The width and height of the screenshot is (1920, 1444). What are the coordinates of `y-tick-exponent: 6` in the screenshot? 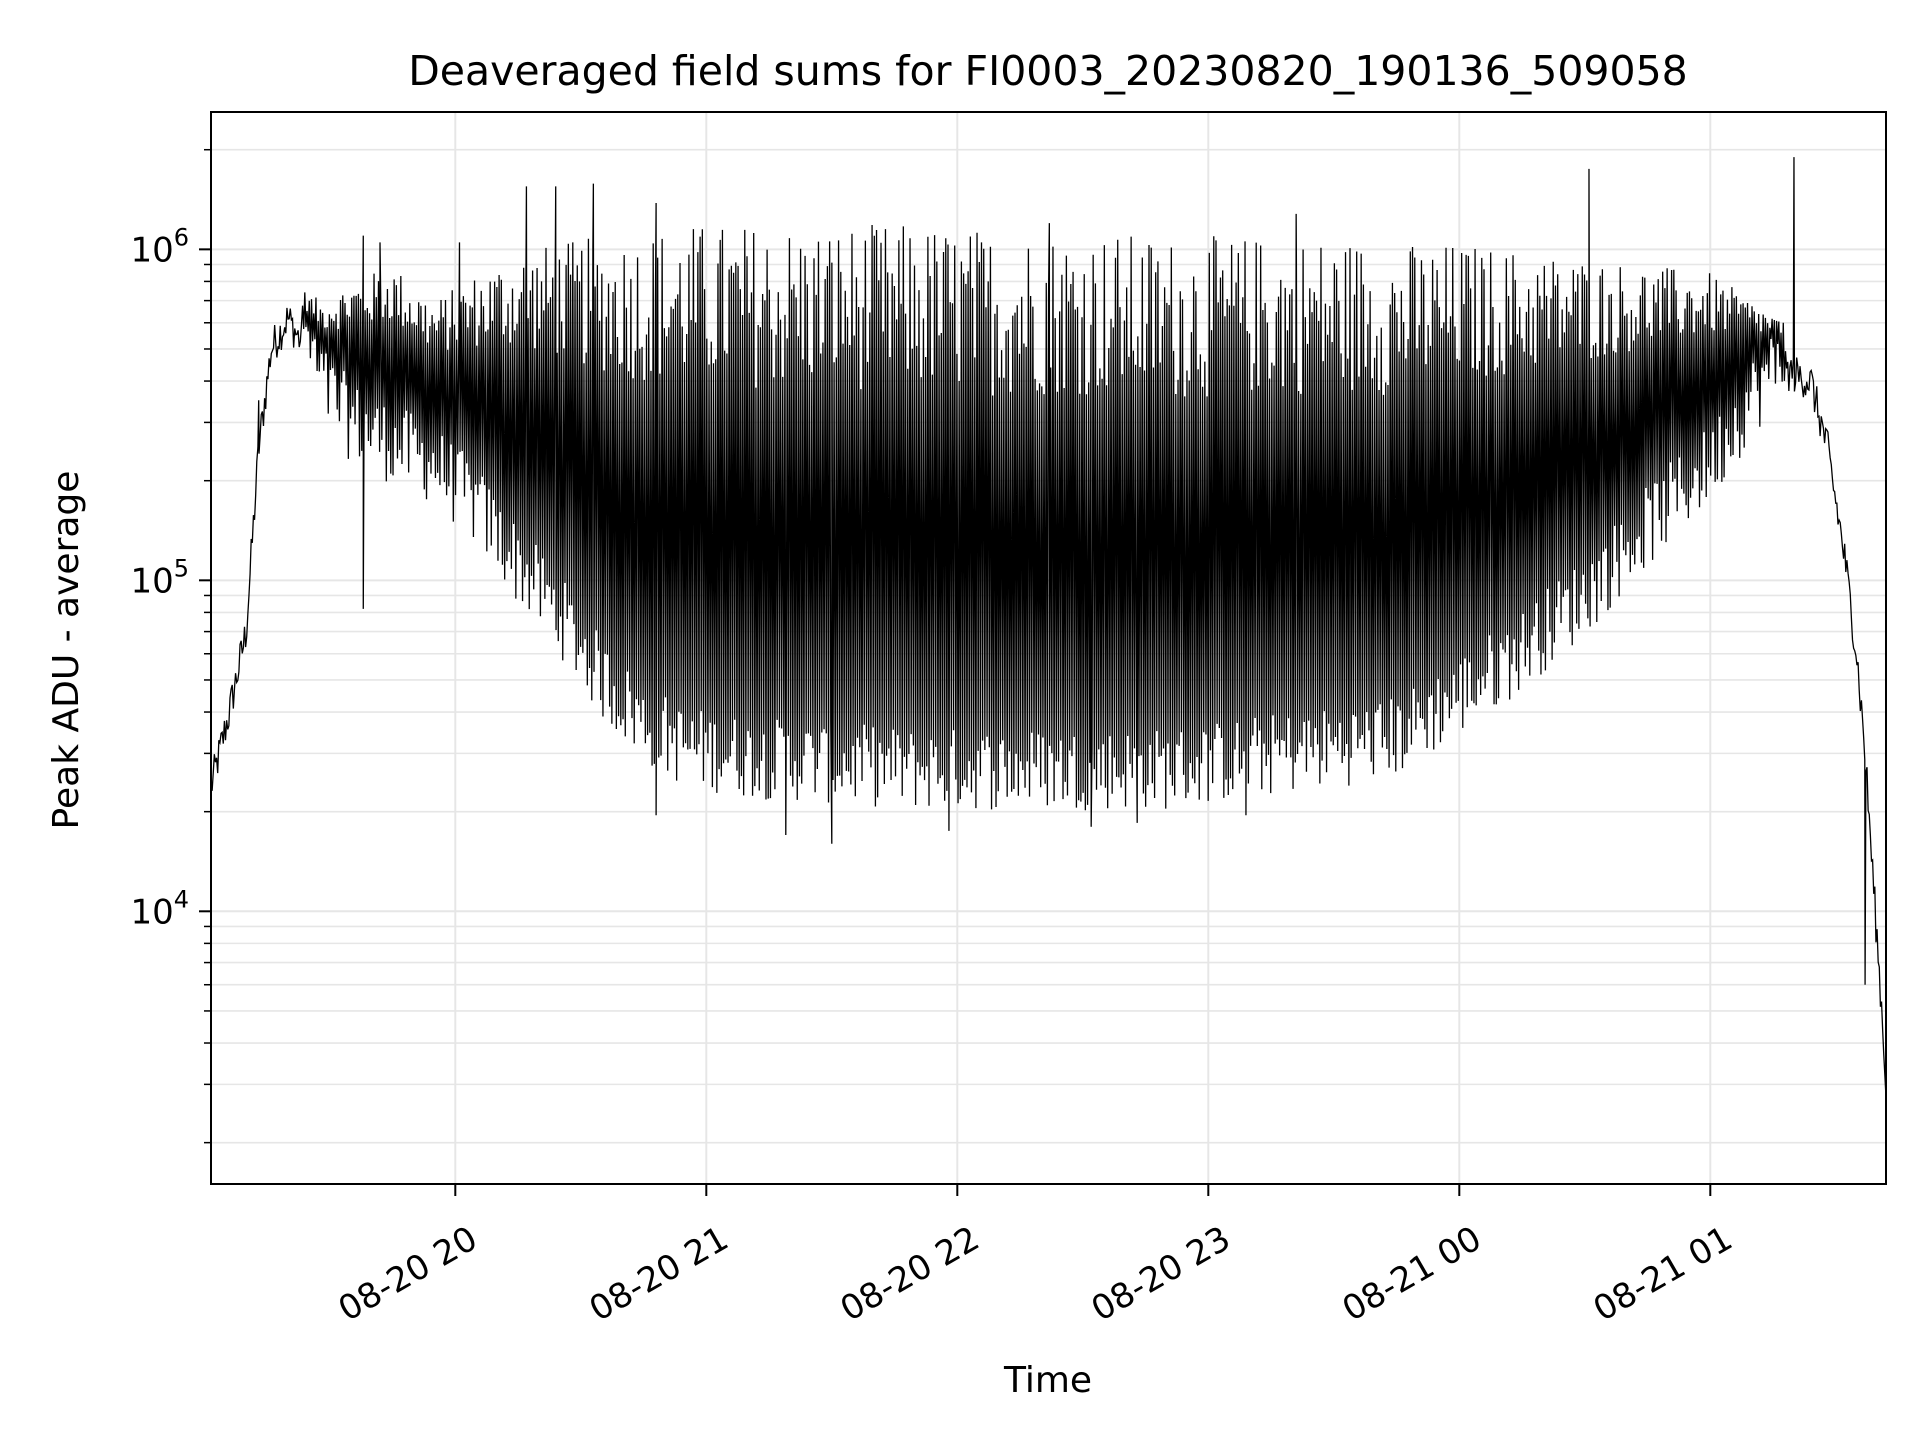 It's located at (181, 237).